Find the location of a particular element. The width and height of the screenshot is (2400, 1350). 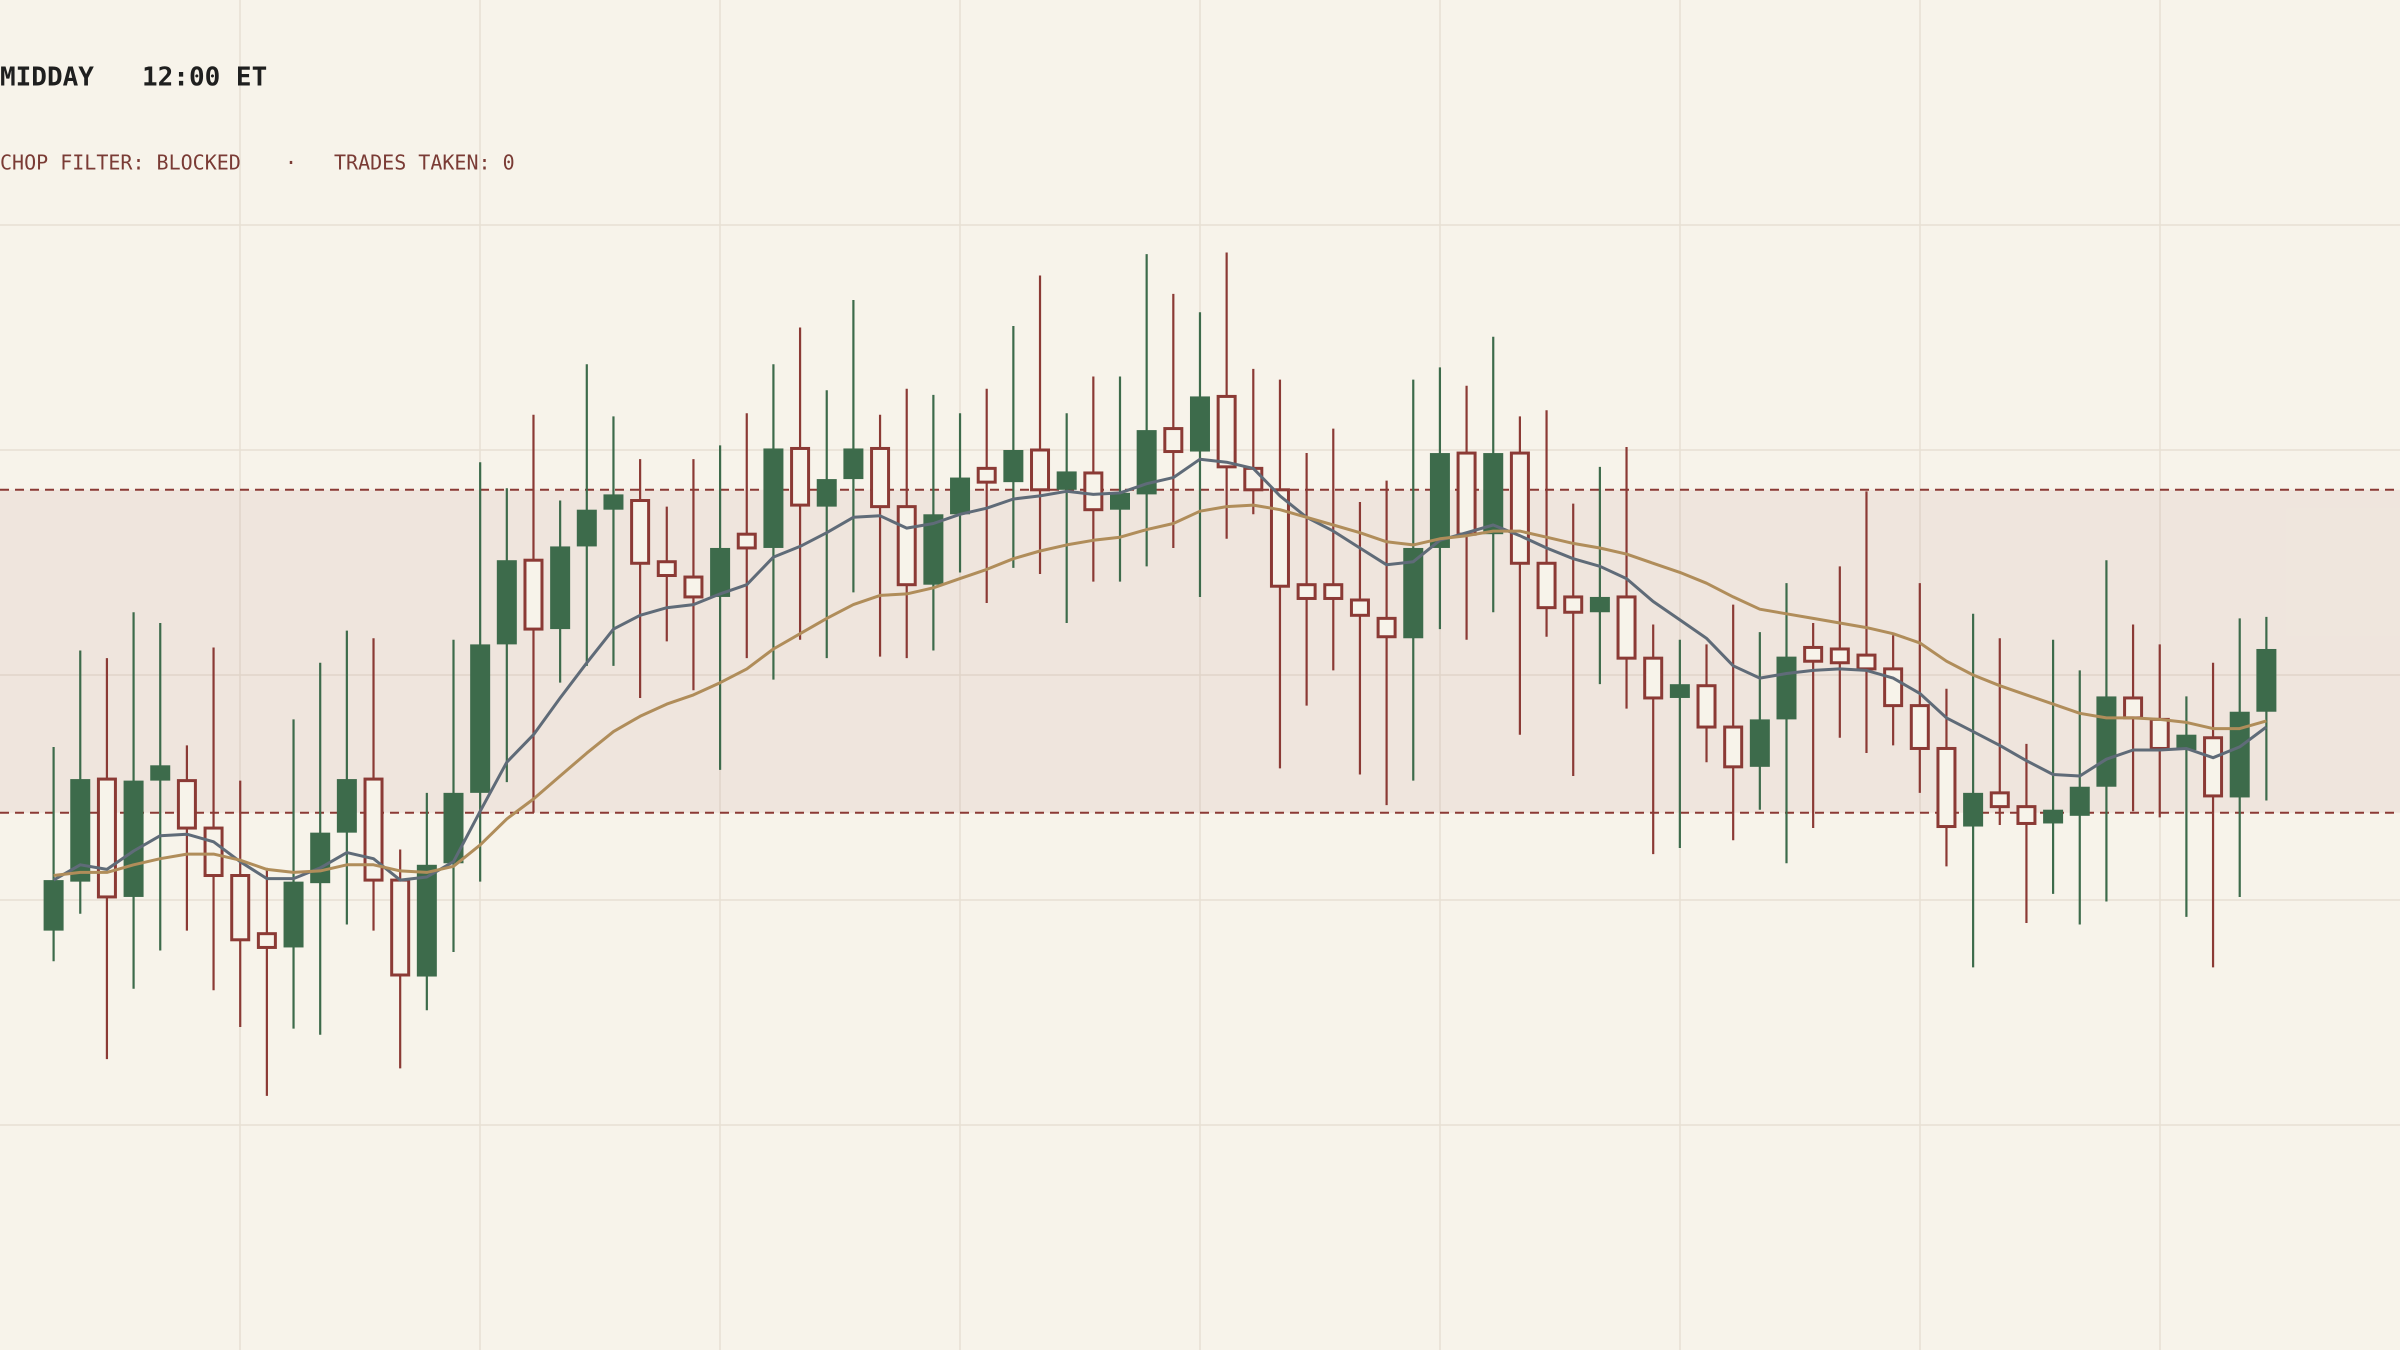

trades-status: TRADES TAKEN: 0 is located at coordinates (424, 163).